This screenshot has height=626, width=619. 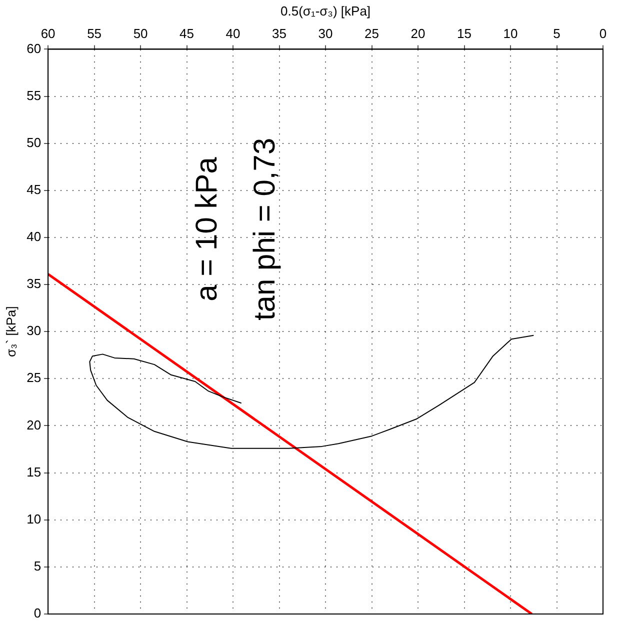 What do you see at coordinates (464, 33) in the screenshot?
I see `x-tick-label: 15` at bounding box center [464, 33].